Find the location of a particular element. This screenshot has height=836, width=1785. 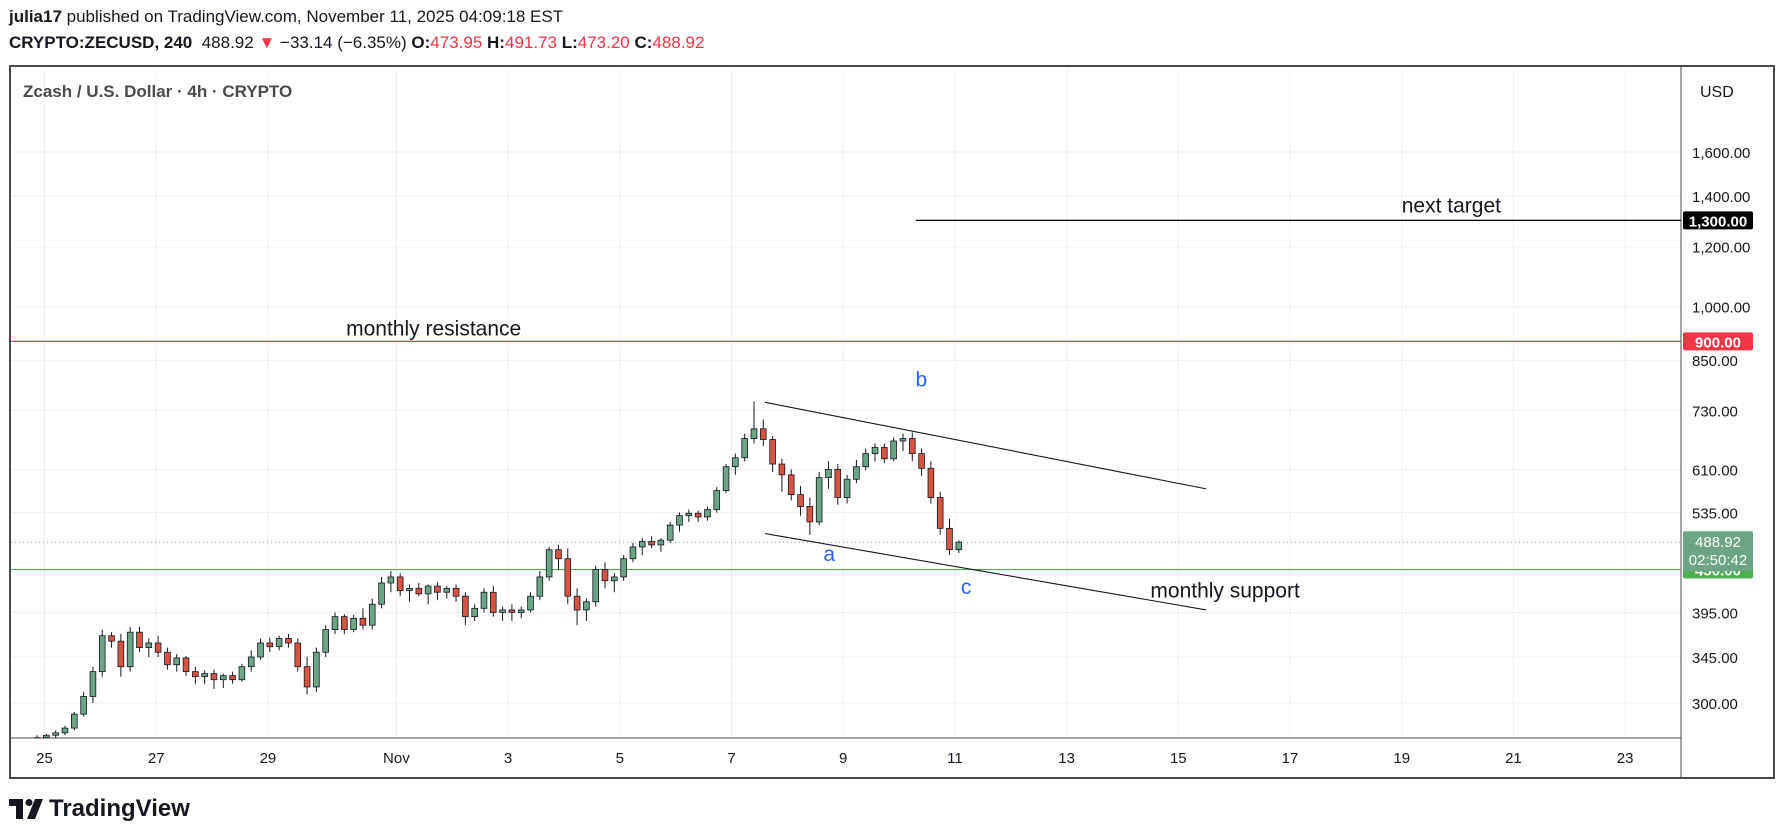

y-tick-label: 730.00 is located at coordinates (1715, 411).